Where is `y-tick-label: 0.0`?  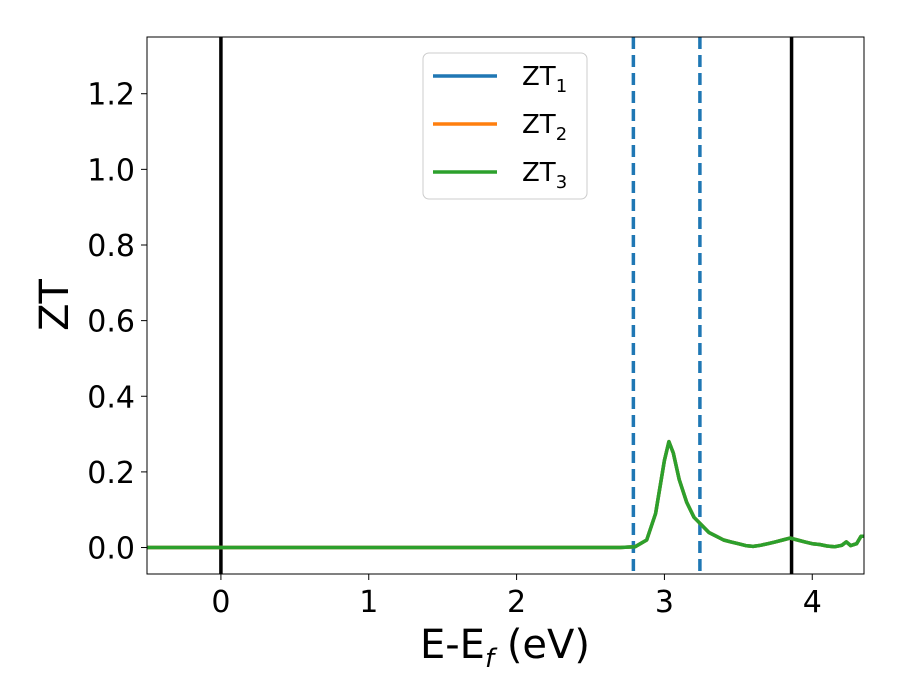 y-tick-label: 0.0 is located at coordinates (111, 549).